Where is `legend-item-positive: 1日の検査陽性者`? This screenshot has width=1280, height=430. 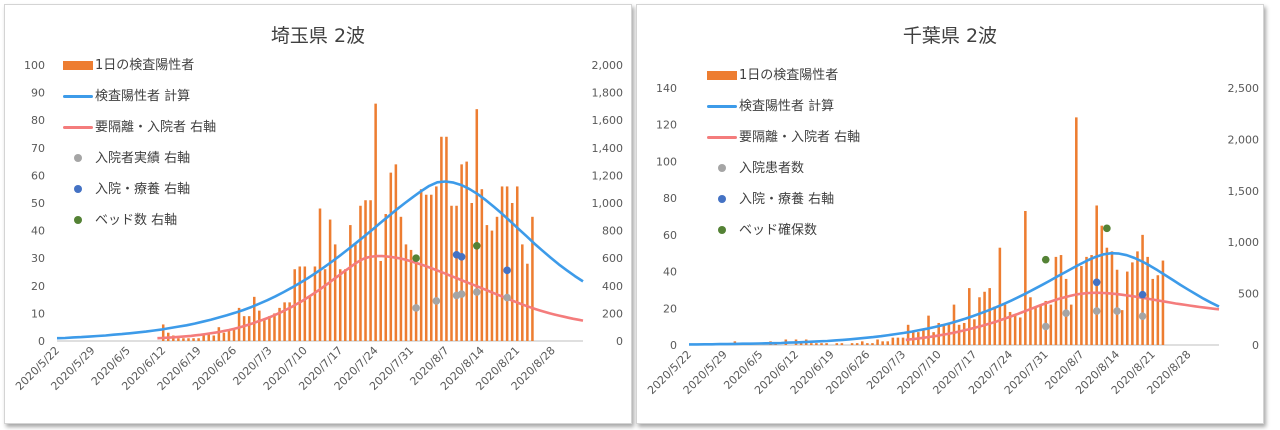
legend-item-positive: 1日の検査陽性者 is located at coordinates (139, 65).